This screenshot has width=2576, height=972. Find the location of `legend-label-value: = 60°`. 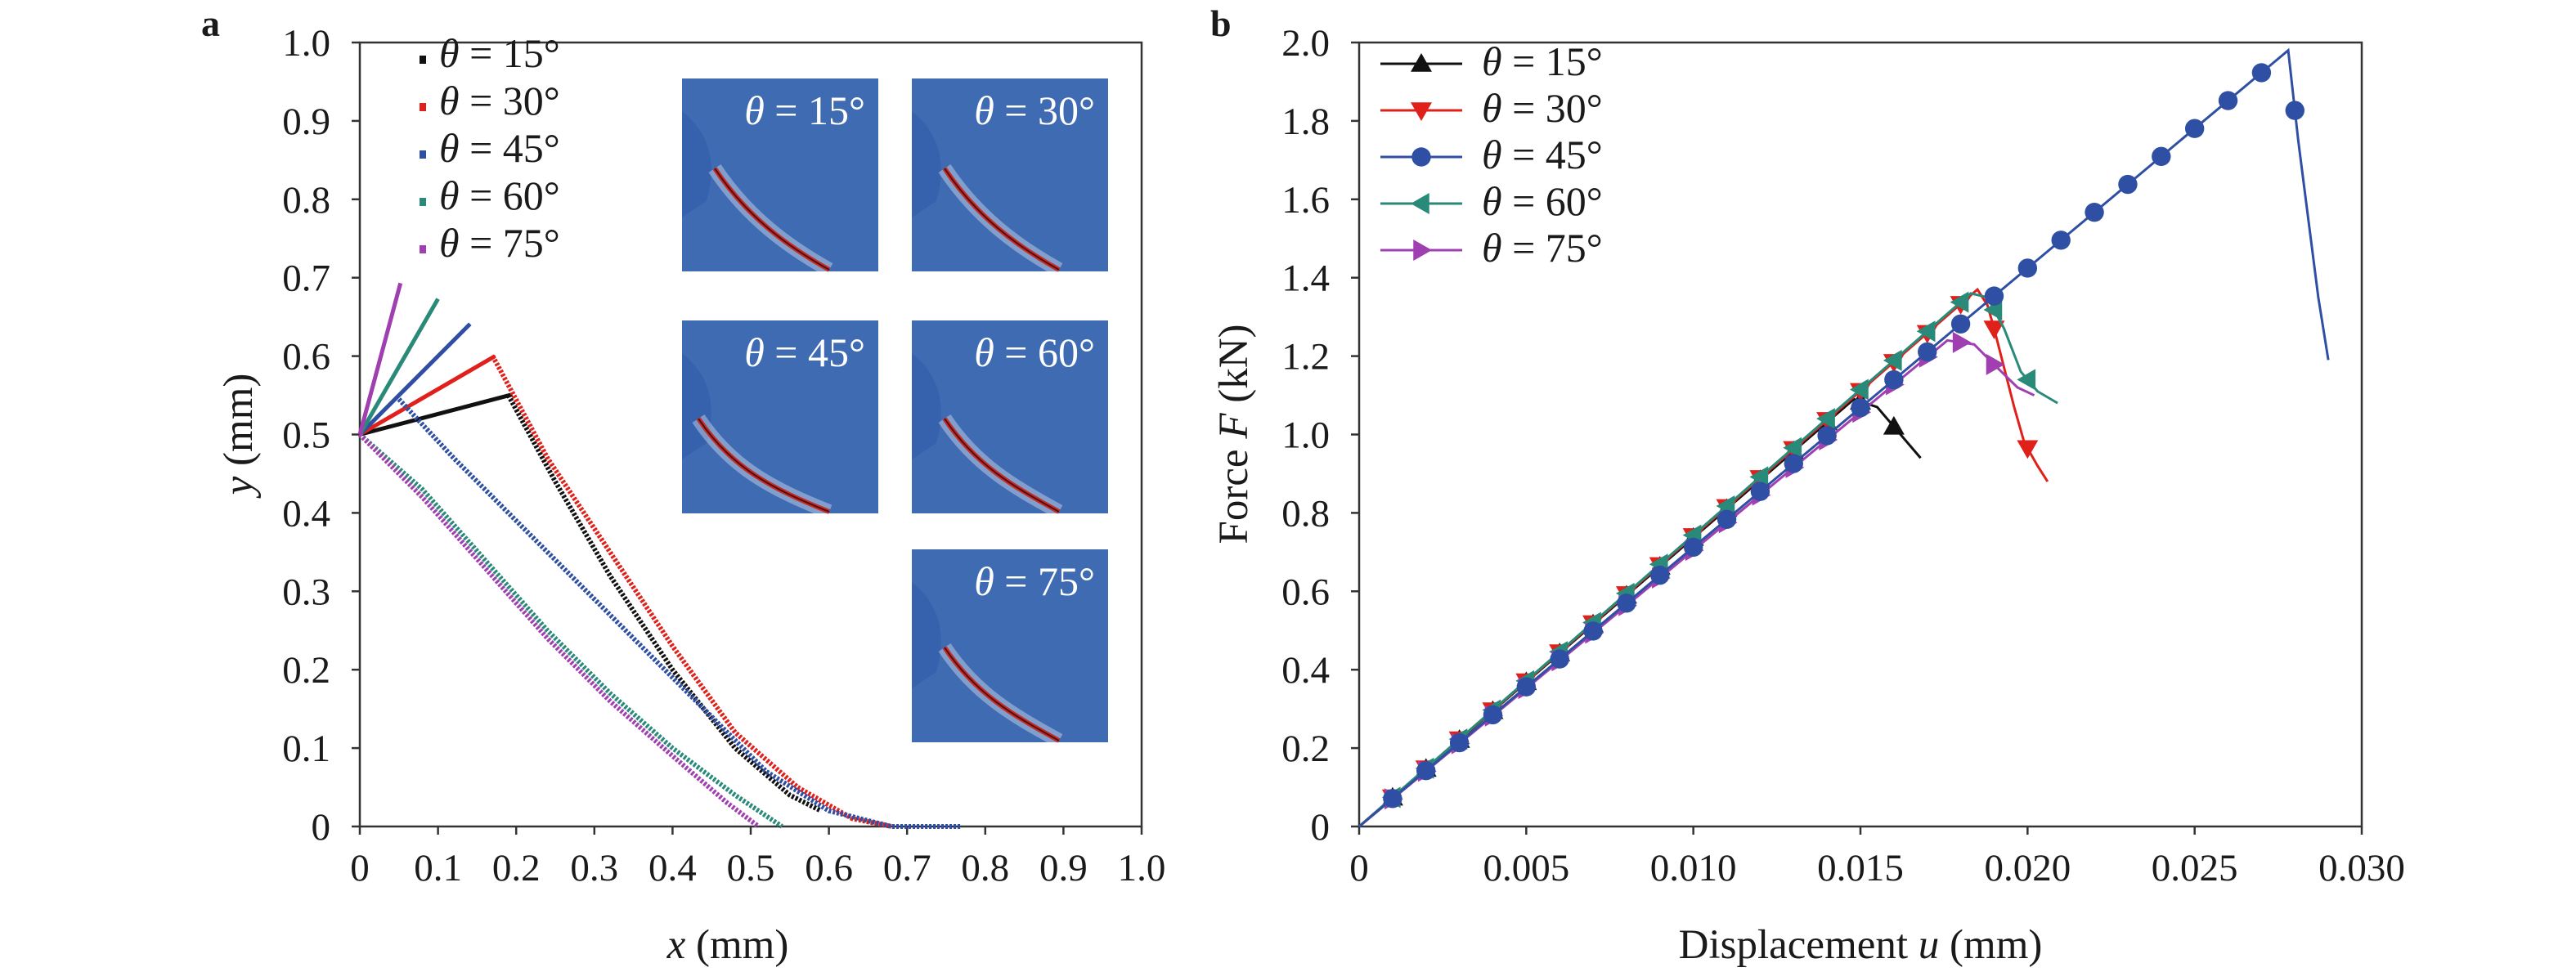

legend-label-value: = 60° is located at coordinates (510, 195).